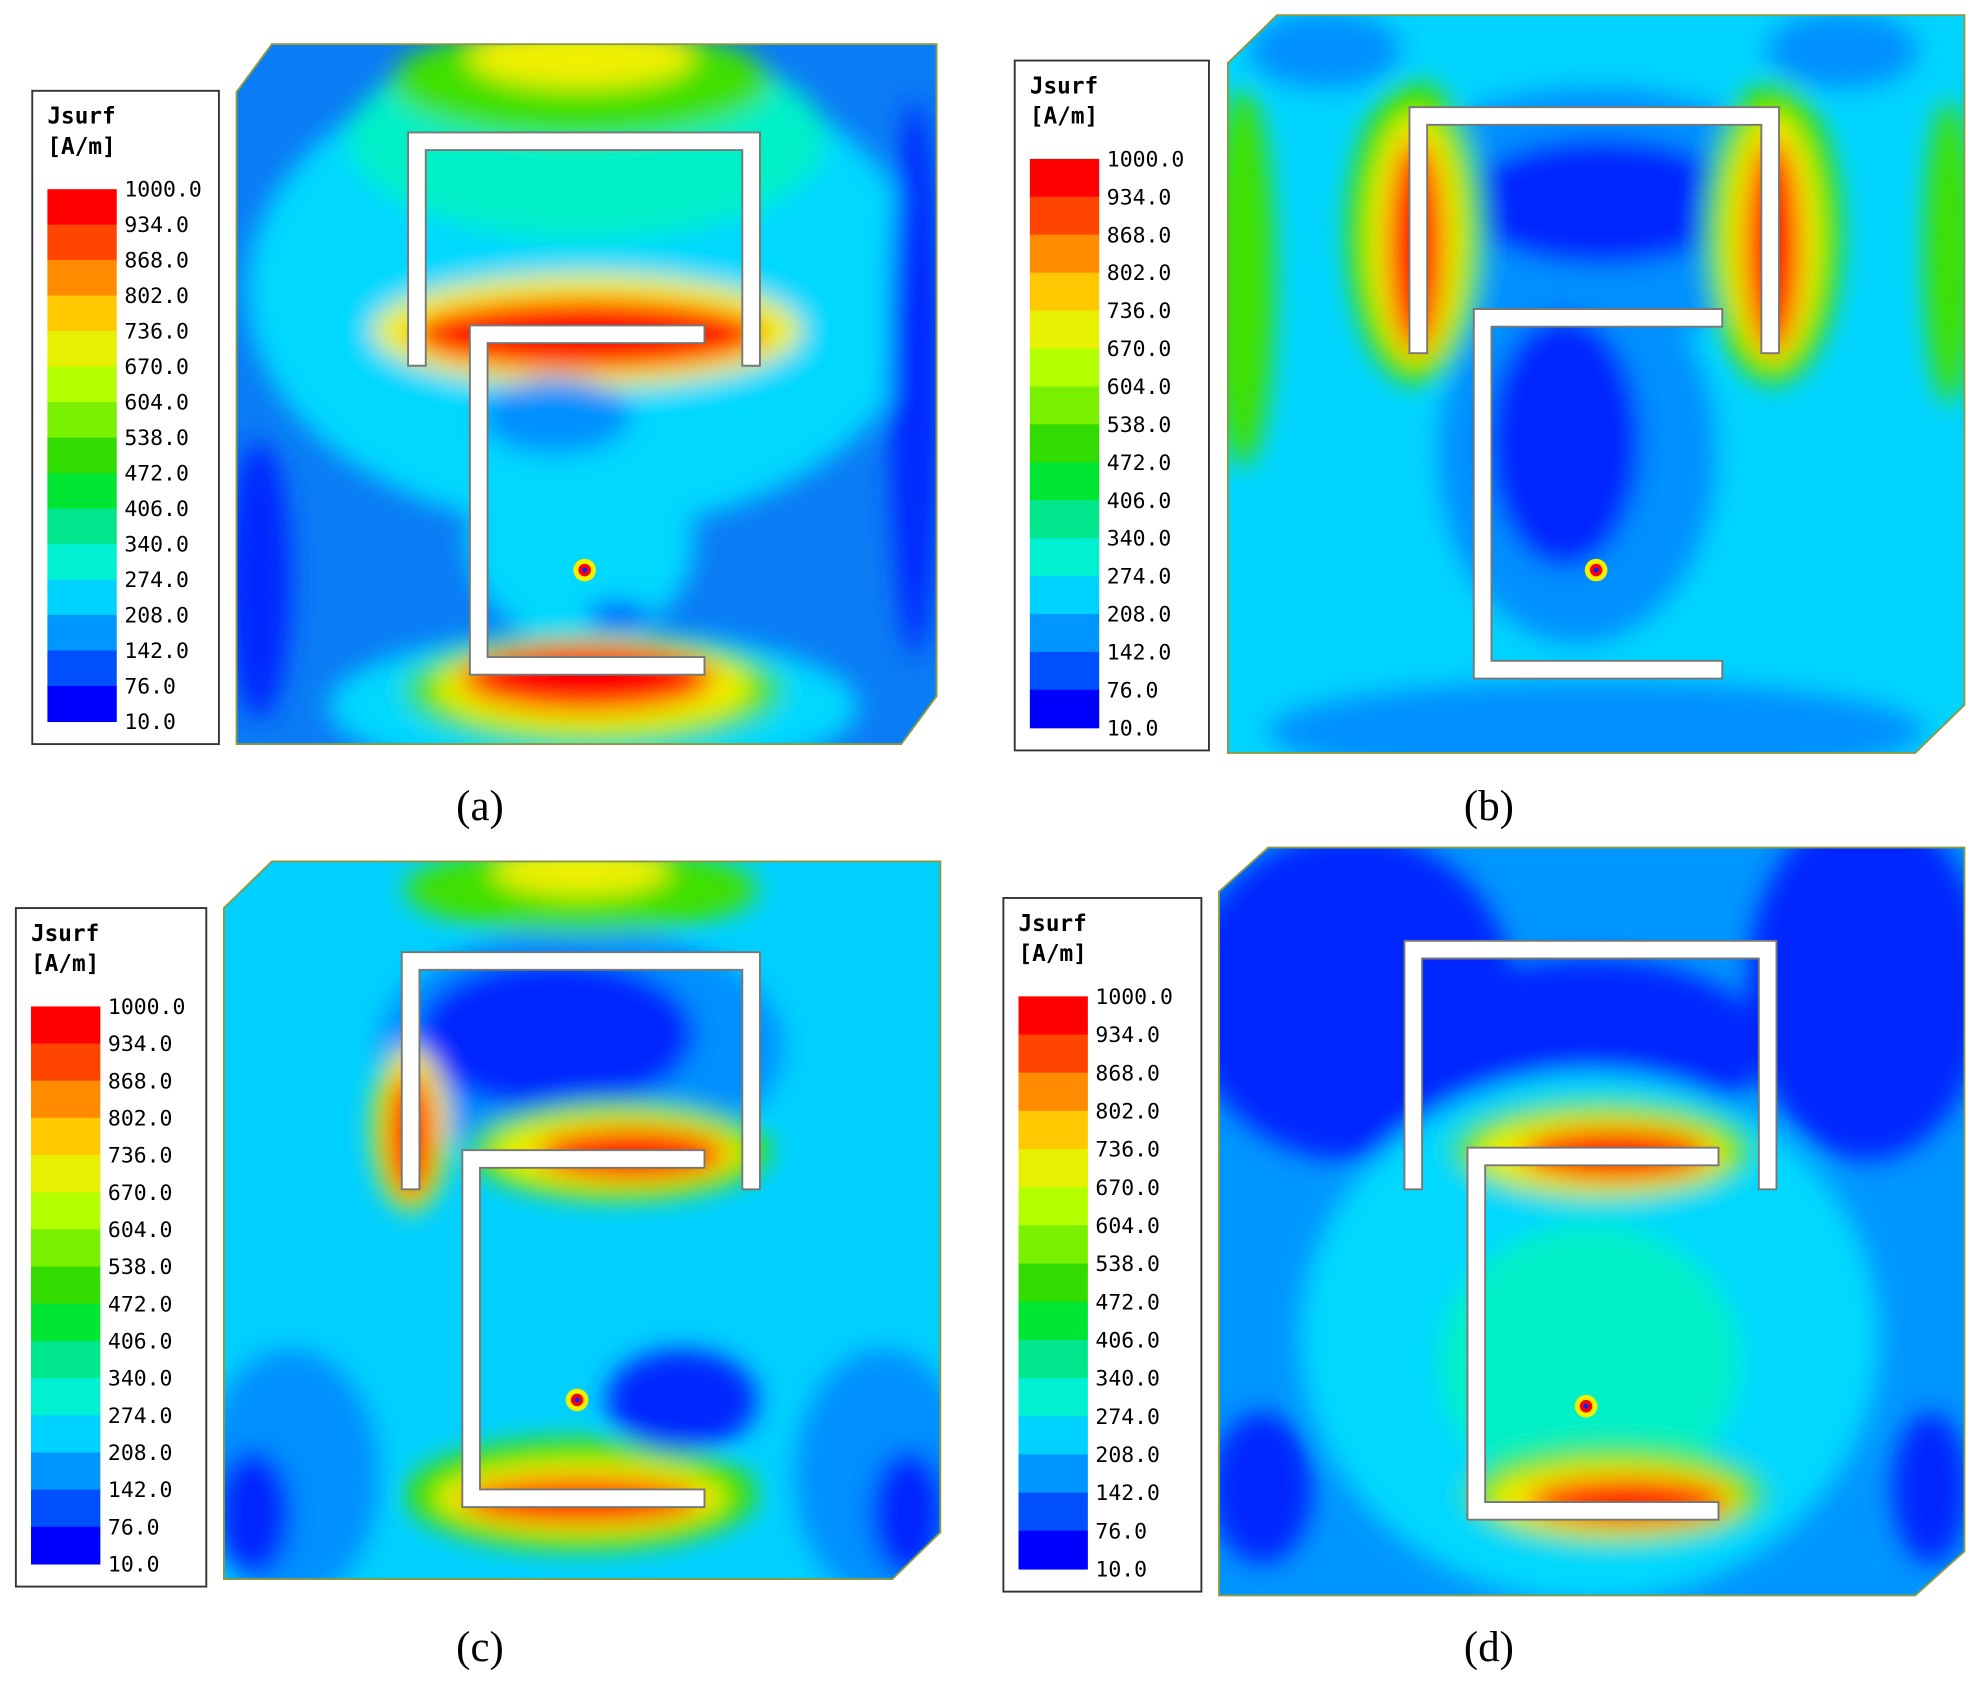 Image resolution: width=1979 pixels, height=1690 pixels. Describe the element at coordinates (1064, 86) in the screenshot. I see `legend-title: Jsurf` at that location.